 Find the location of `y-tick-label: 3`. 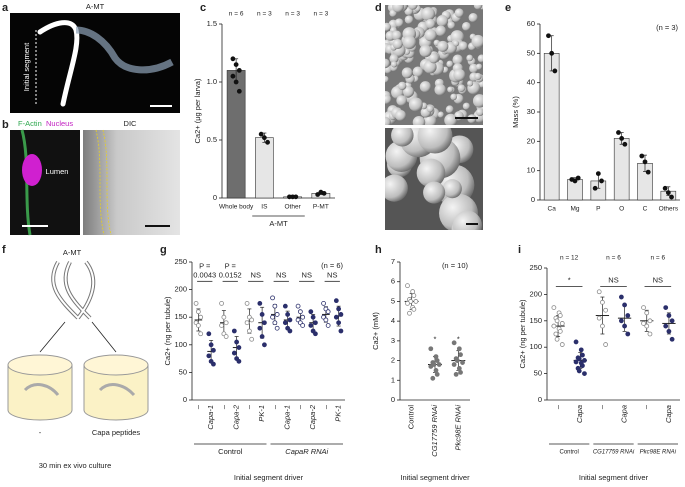

y-tick-label: 3 is located at coordinates (393, 340).